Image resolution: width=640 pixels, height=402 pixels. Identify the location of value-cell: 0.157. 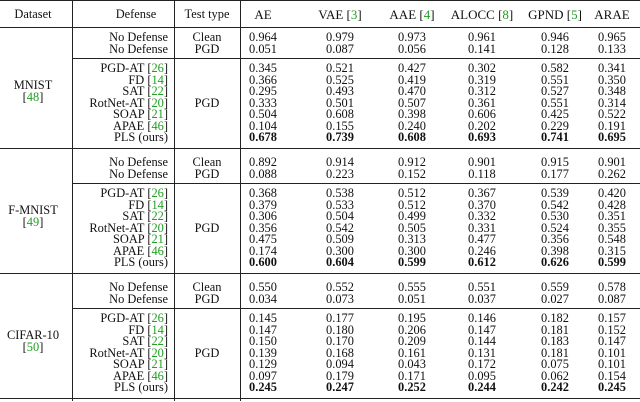
(612, 318).